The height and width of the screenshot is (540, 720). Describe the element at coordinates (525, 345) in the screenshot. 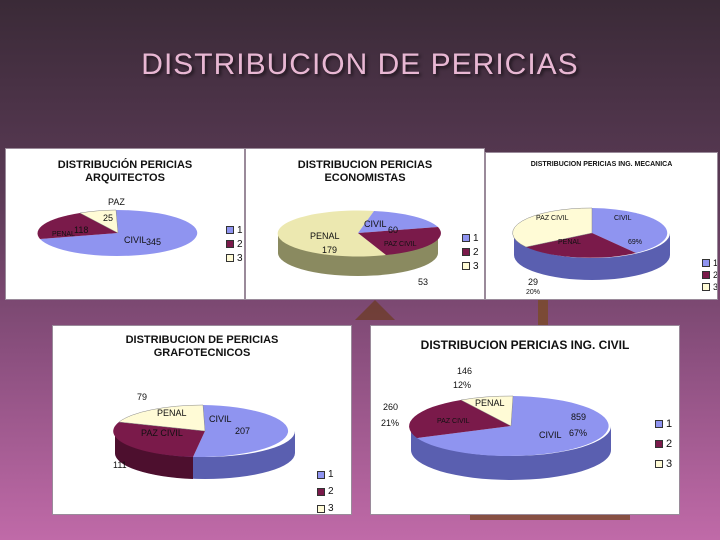

I see `chart-title-line1: DISTRIBUCION PERICIAS ING. CIVIL` at that location.